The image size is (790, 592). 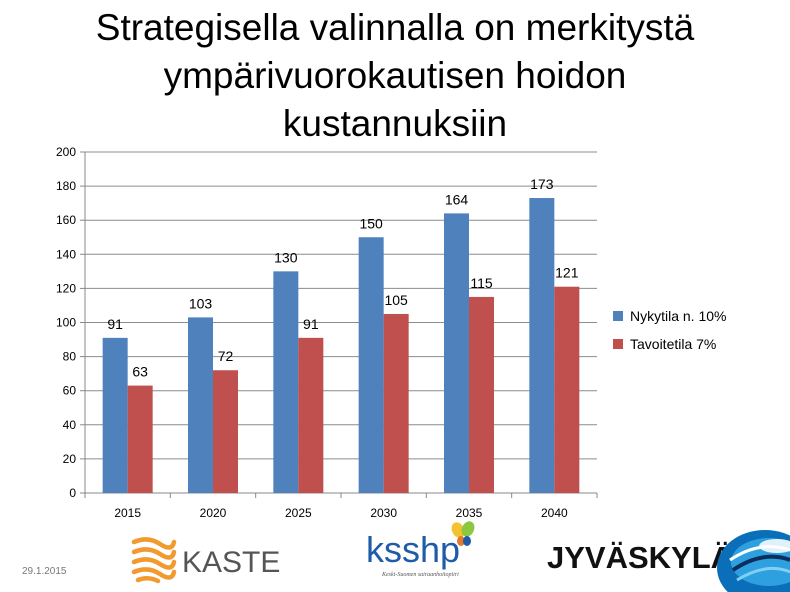 What do you see at coordinates (70, 391) in the screenshot?
I see `y-tick-label: 60` at bounding box center [70, 391].